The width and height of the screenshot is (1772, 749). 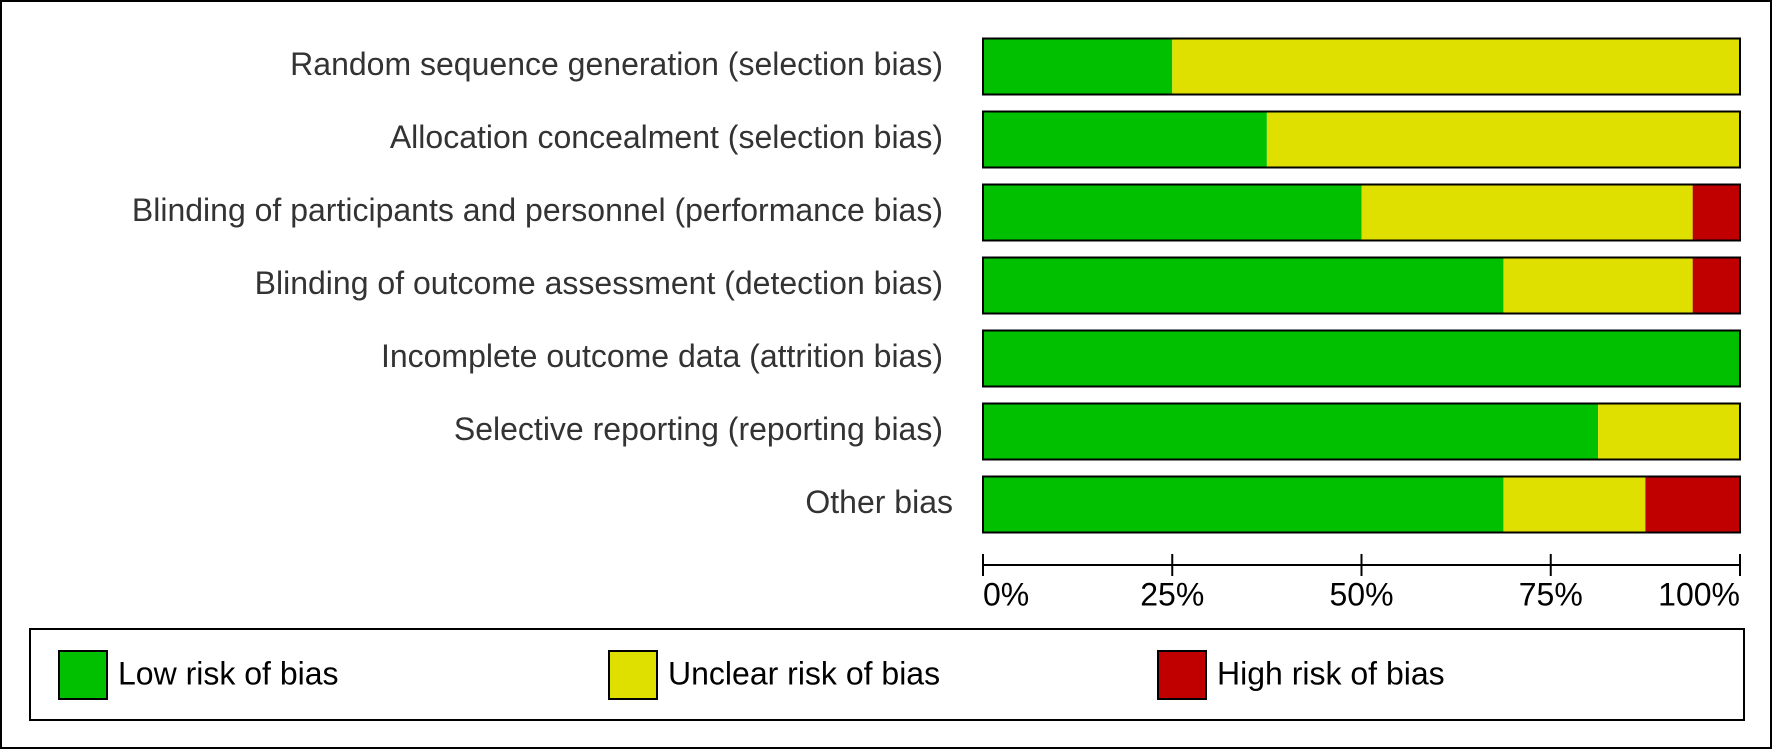 I want to click on legend-box, so click(x=887, y=674).